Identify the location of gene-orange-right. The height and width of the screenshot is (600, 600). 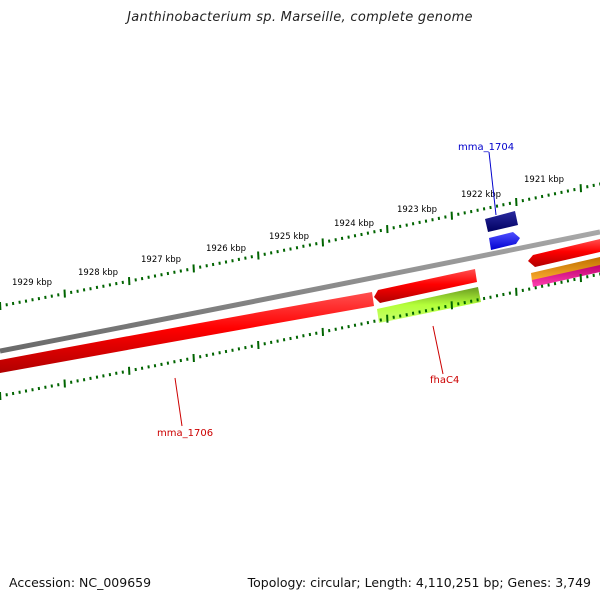
(565, 269).